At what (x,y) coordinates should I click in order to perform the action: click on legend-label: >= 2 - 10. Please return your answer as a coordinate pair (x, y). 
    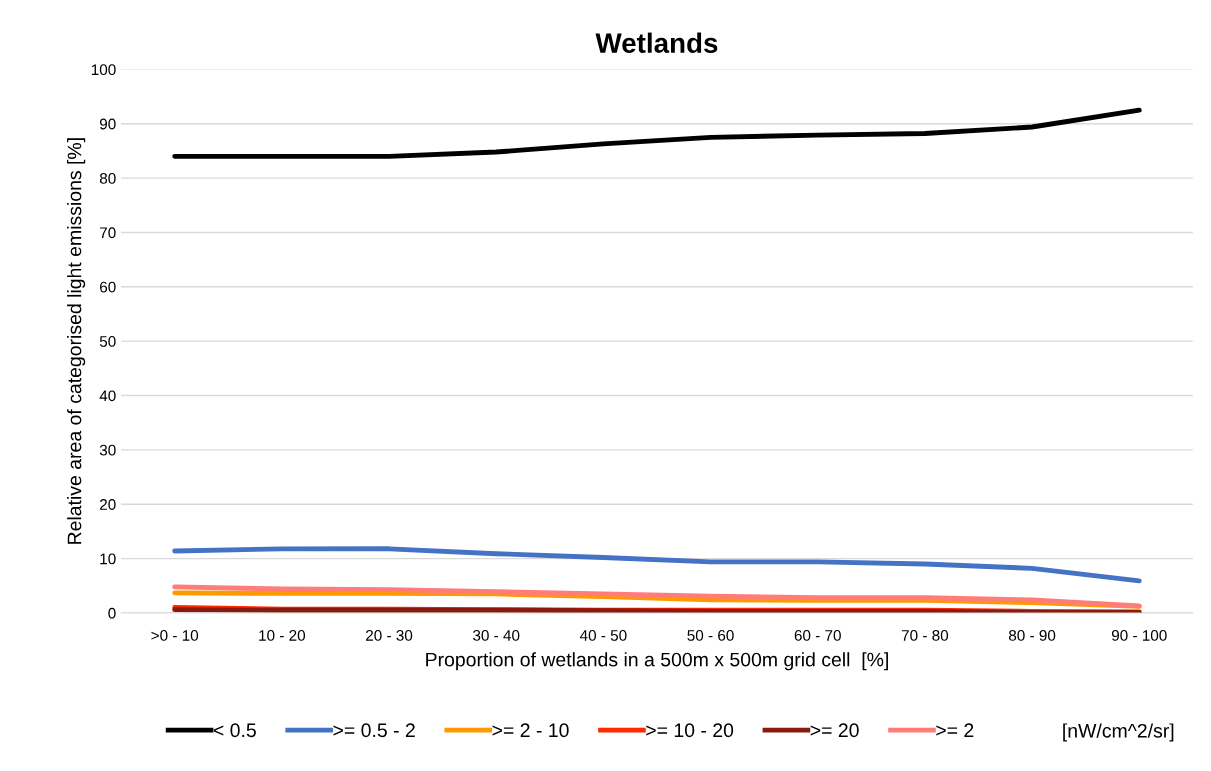
    Looking at the image, I should click on (530, 730).